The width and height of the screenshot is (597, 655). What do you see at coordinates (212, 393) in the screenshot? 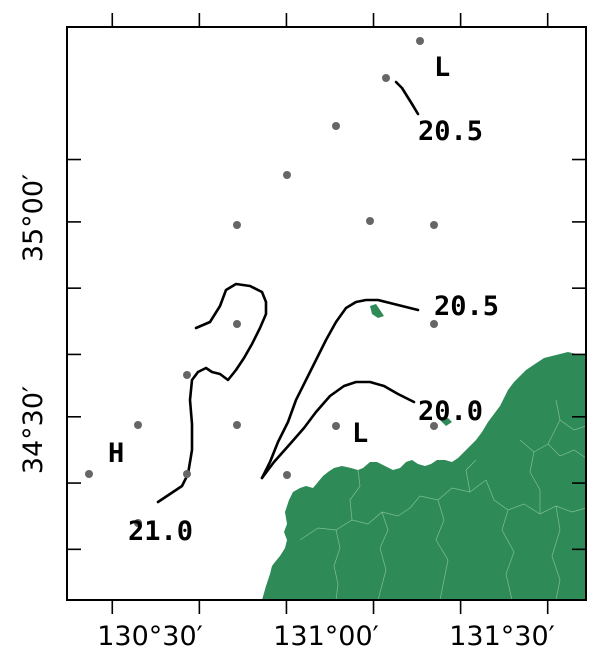
I see `contour-21-0-line` at bounding box center [212, 393].